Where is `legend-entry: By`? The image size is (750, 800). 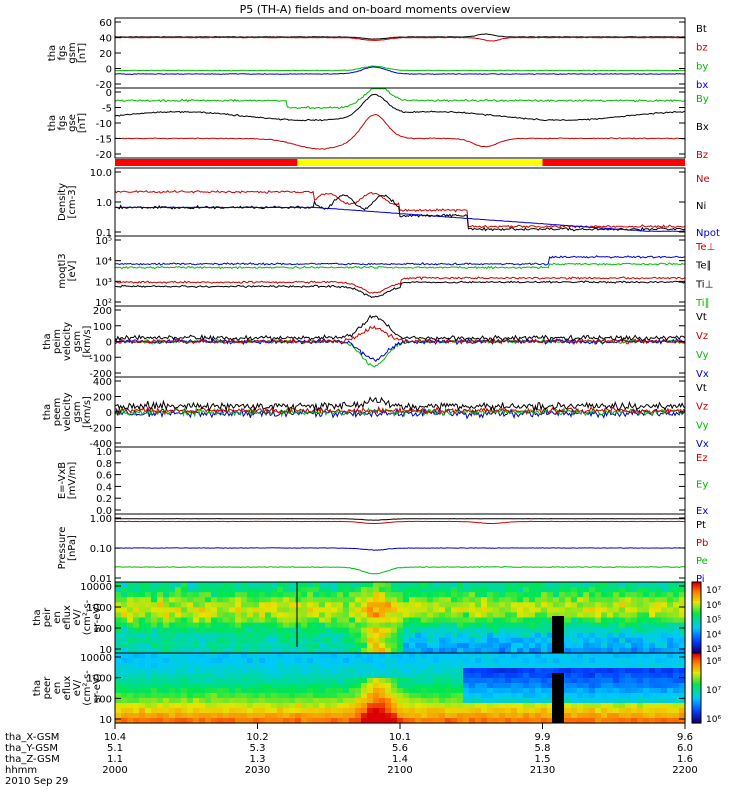 legend-entry: By is located at coordinates (702, 99).